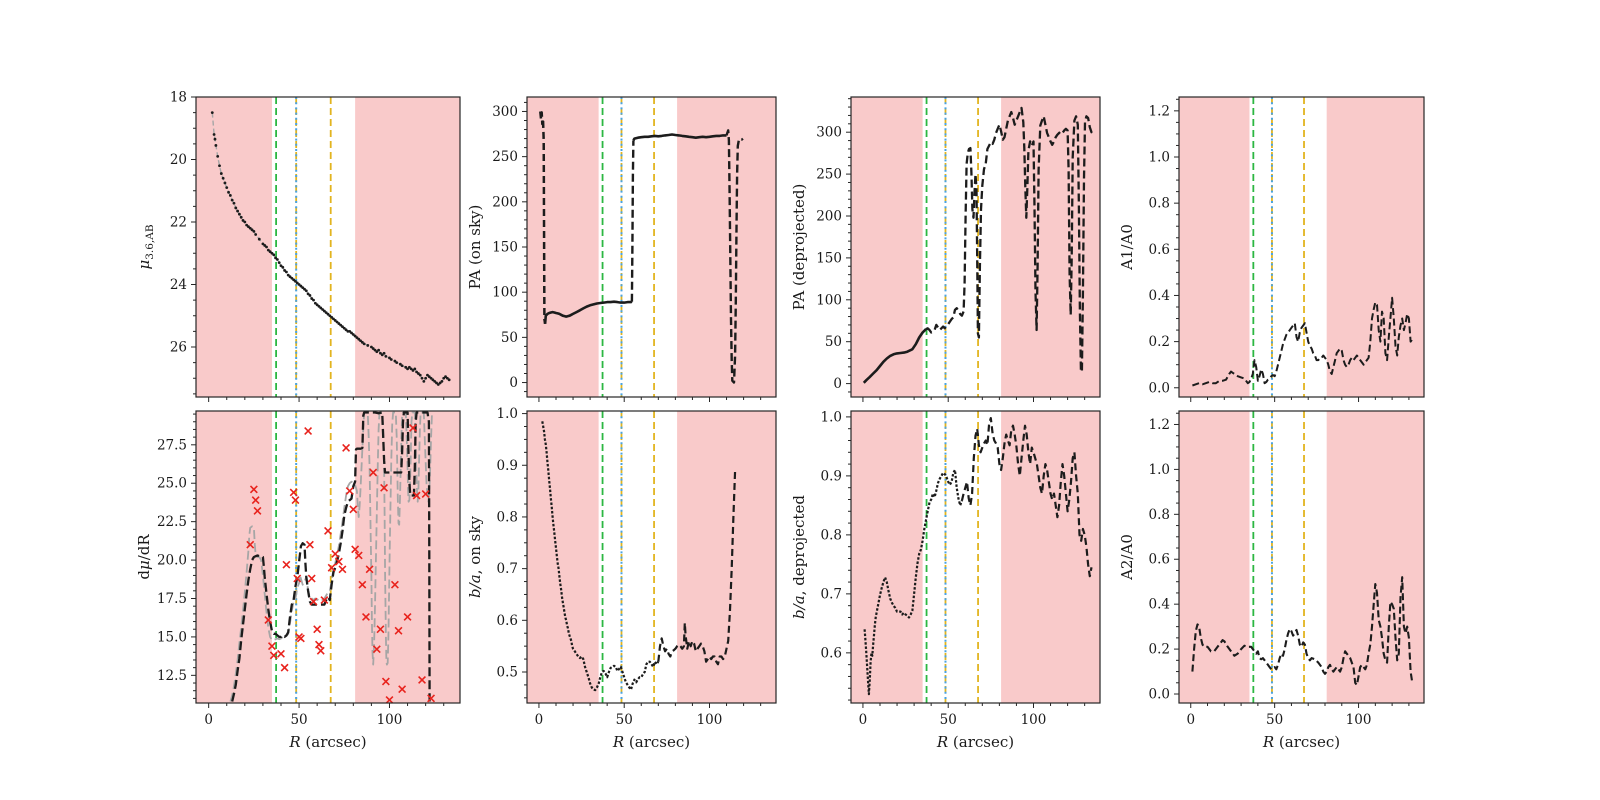 The width and height of the screenshot is (1600, 800). I want to click on y-tick-label: 0.2, so click(1159, 342).